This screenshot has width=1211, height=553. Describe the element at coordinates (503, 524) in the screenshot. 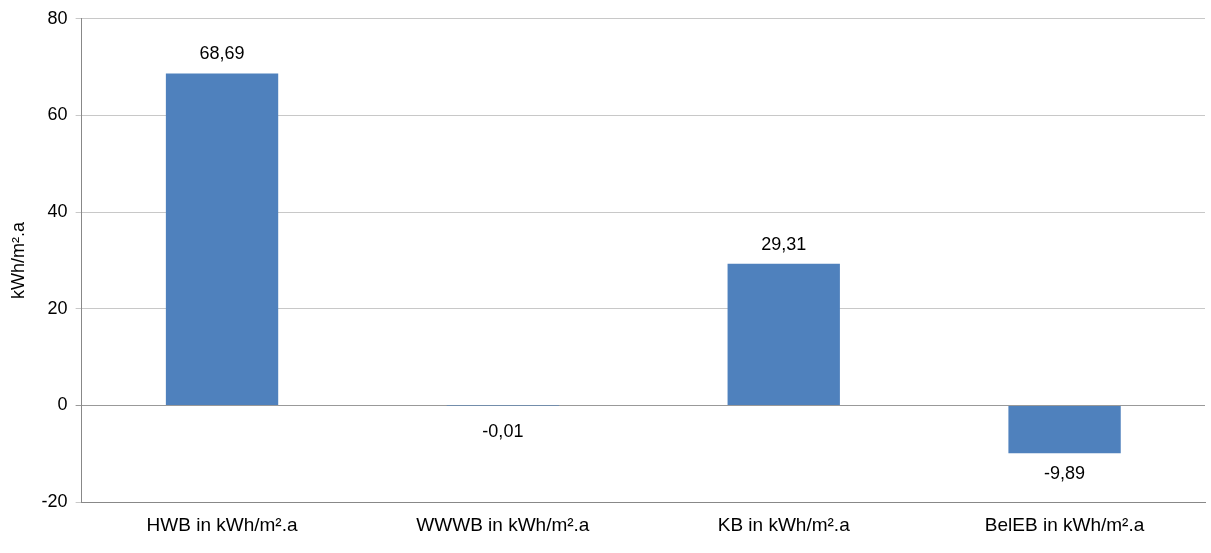

I see `x-tick-label: WWWB in kWh/m².a` at that location.